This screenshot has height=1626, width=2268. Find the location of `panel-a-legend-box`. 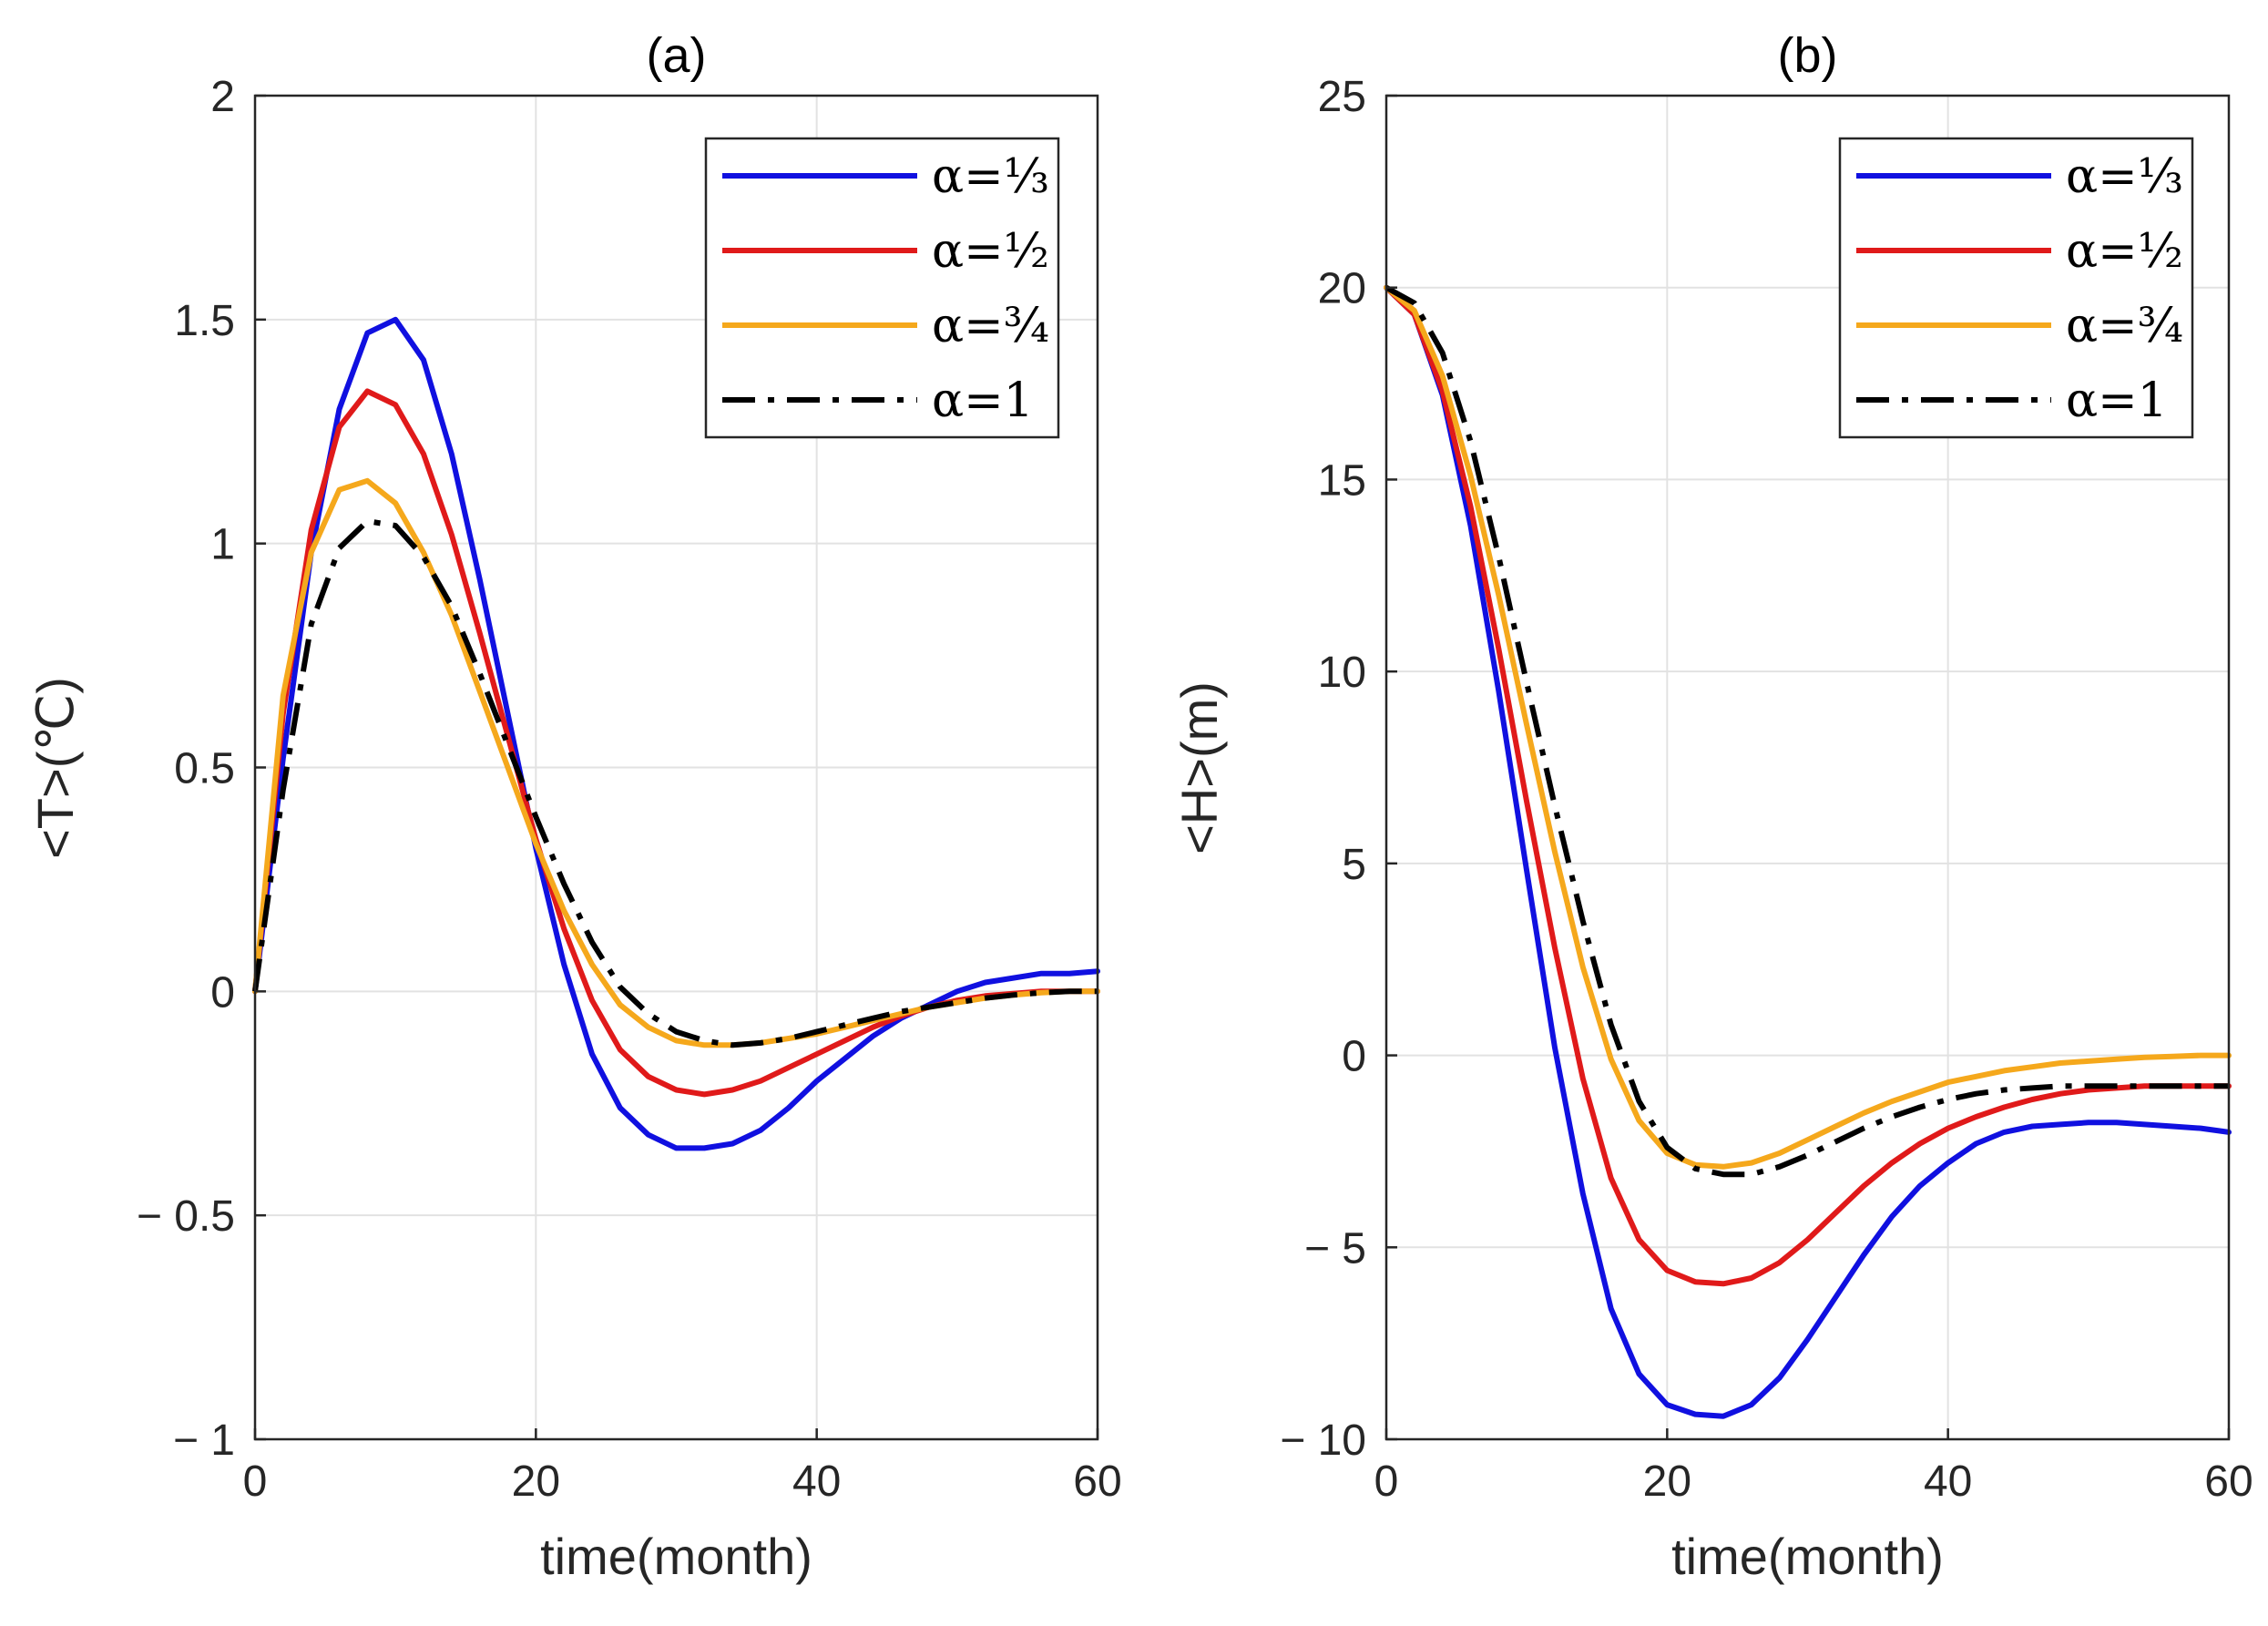

panel-a-legend-box is located at coordinates (882, 288).